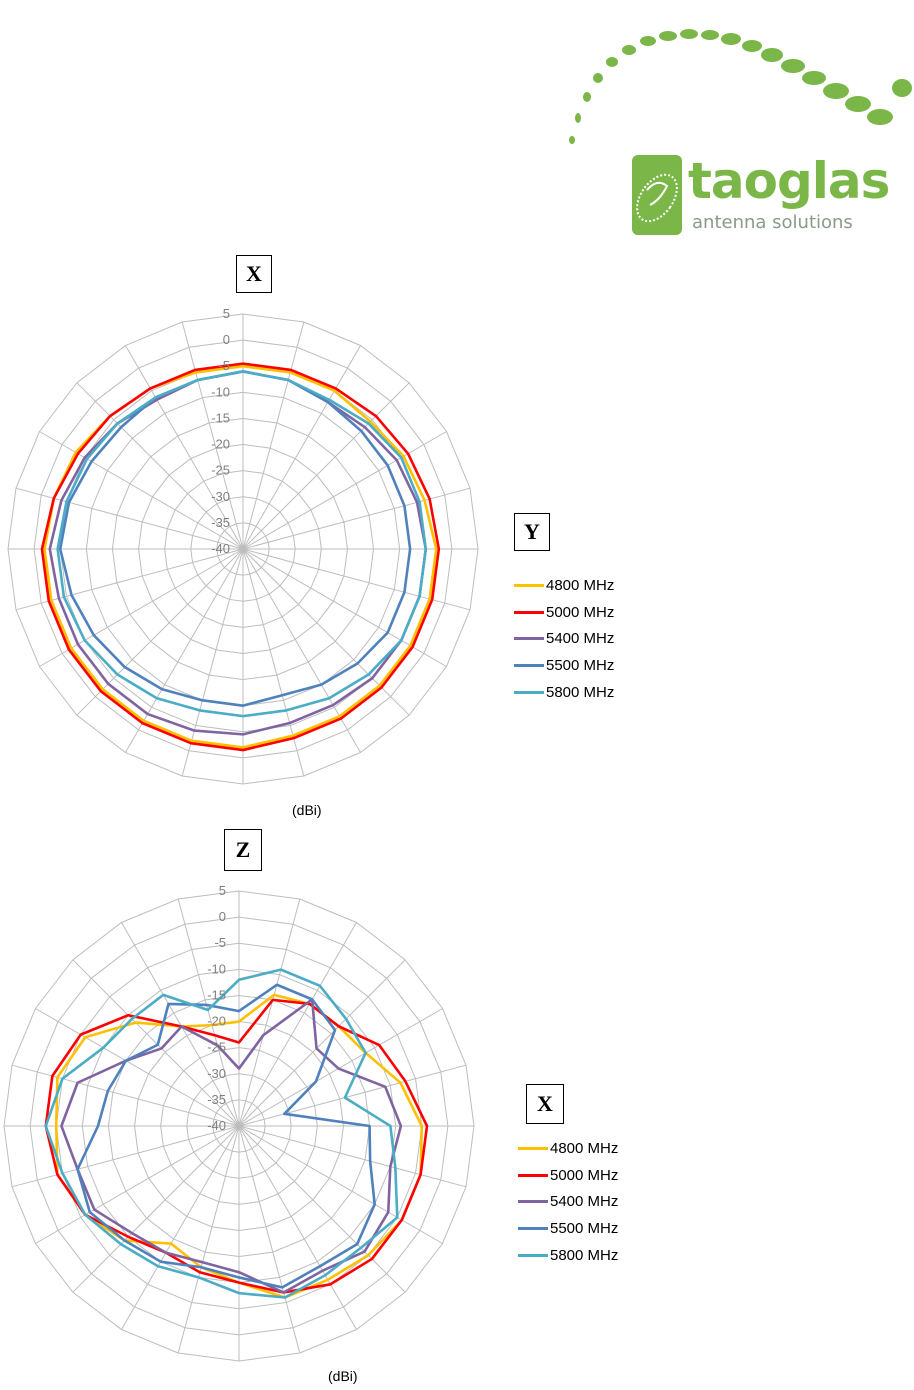 The width and height of the screenshot is (914, 1390). I want to click on legend-item: 4800 MHz, so click(564, 585).